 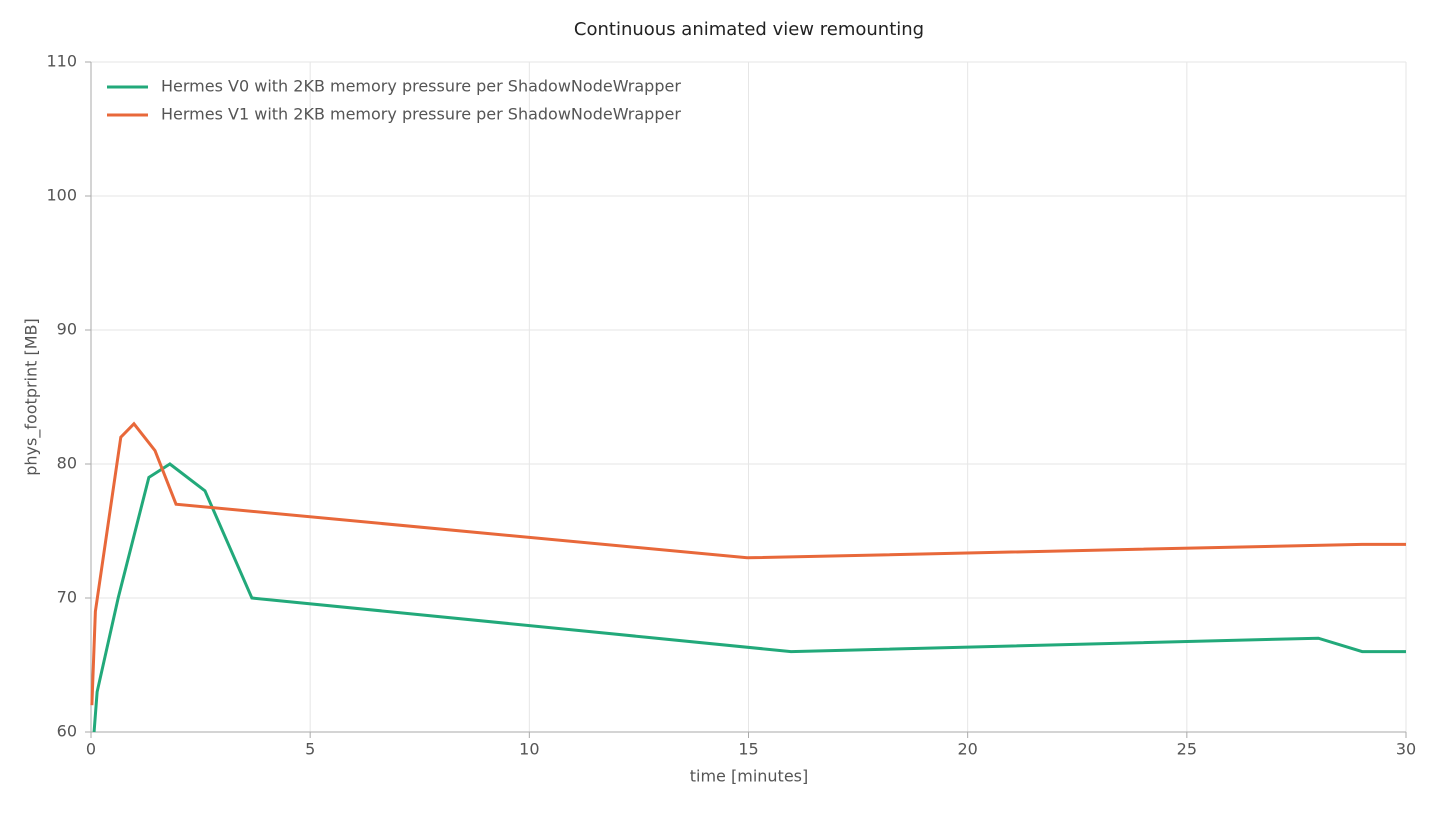 I want to click on x-tick-label: 10, so click(x=529, y=749).